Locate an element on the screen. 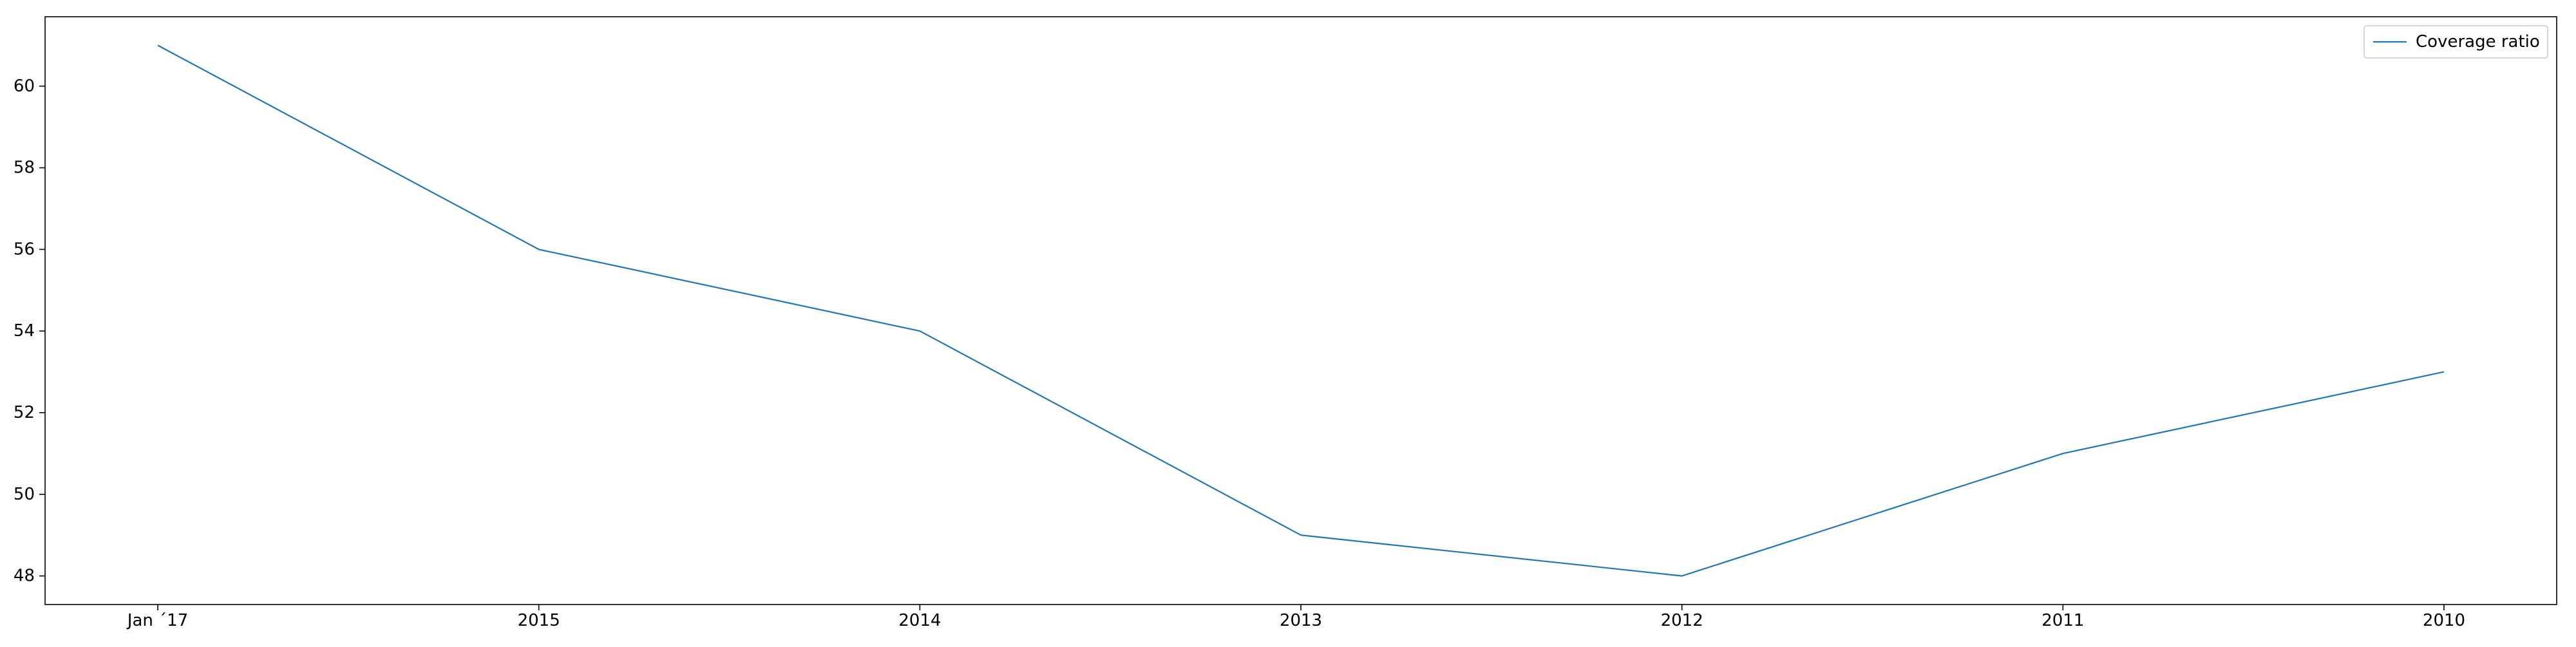  x-tick-label: 2014 is located at coordinates (919, 620).